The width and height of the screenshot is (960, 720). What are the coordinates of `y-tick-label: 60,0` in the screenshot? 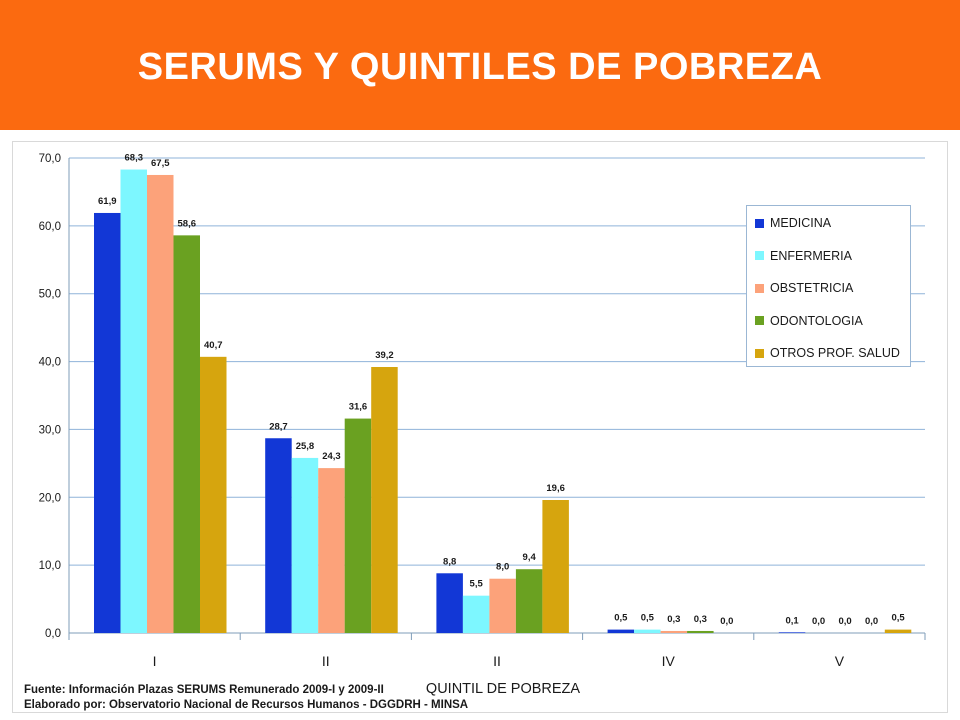 It's located at (50, 227).